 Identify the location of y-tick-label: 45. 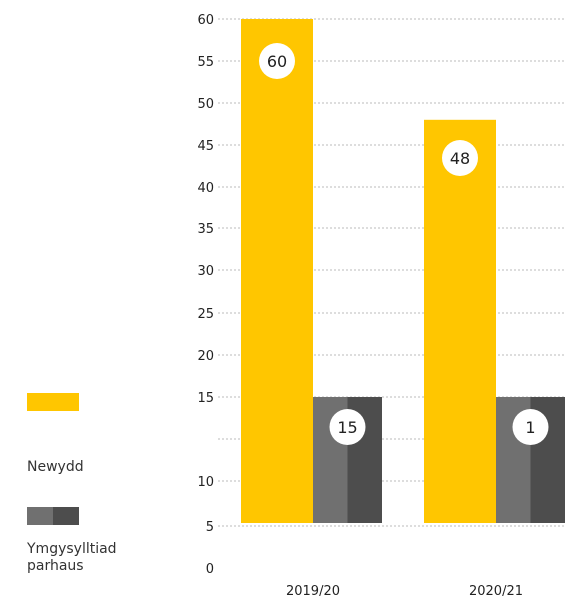
(205, 146).